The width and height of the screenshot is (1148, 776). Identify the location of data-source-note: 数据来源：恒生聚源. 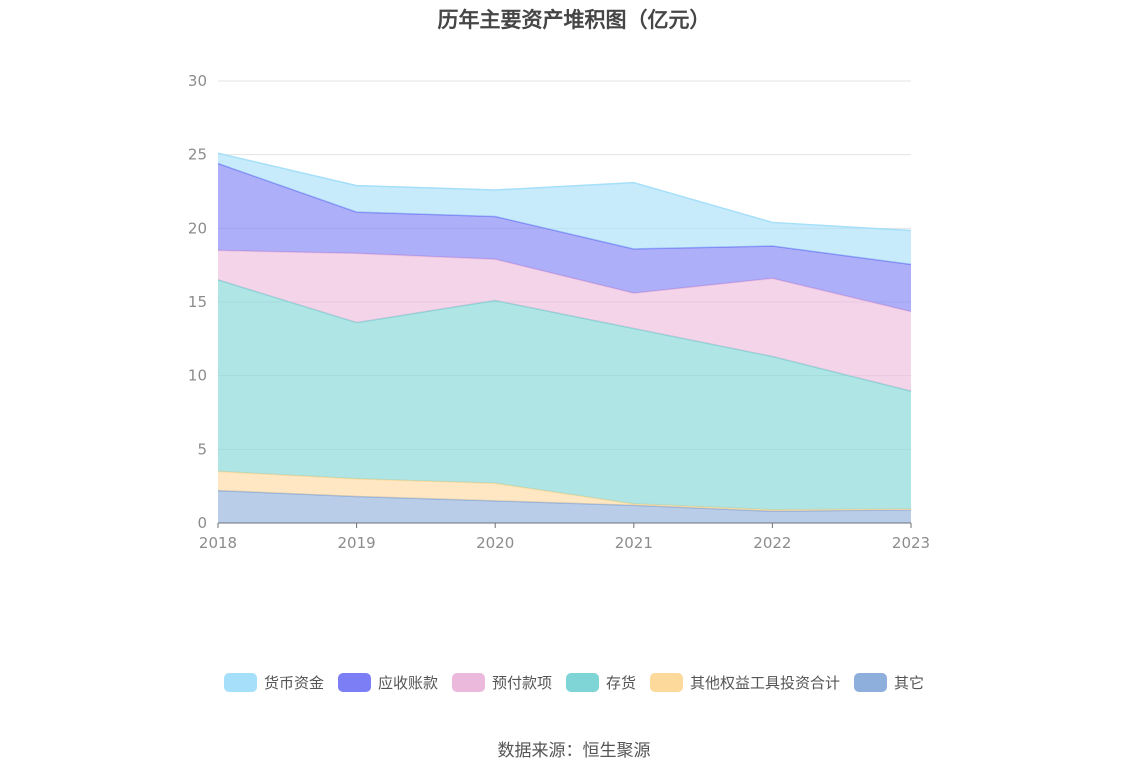
(574, 751).